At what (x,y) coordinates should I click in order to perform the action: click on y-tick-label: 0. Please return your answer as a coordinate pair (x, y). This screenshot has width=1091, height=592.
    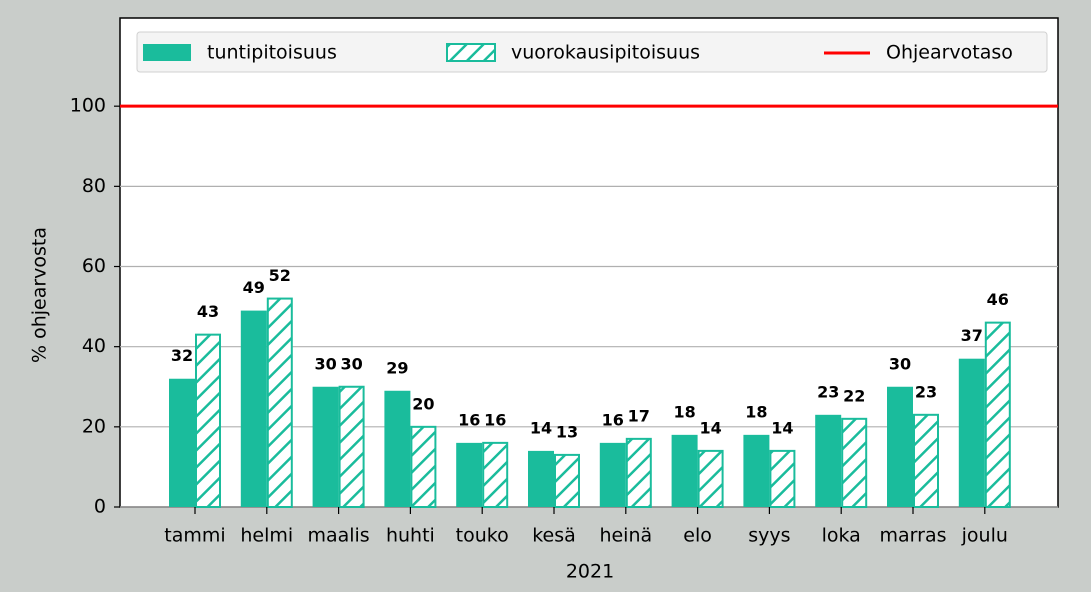
    Looking at the image, I should click on (100, 507).